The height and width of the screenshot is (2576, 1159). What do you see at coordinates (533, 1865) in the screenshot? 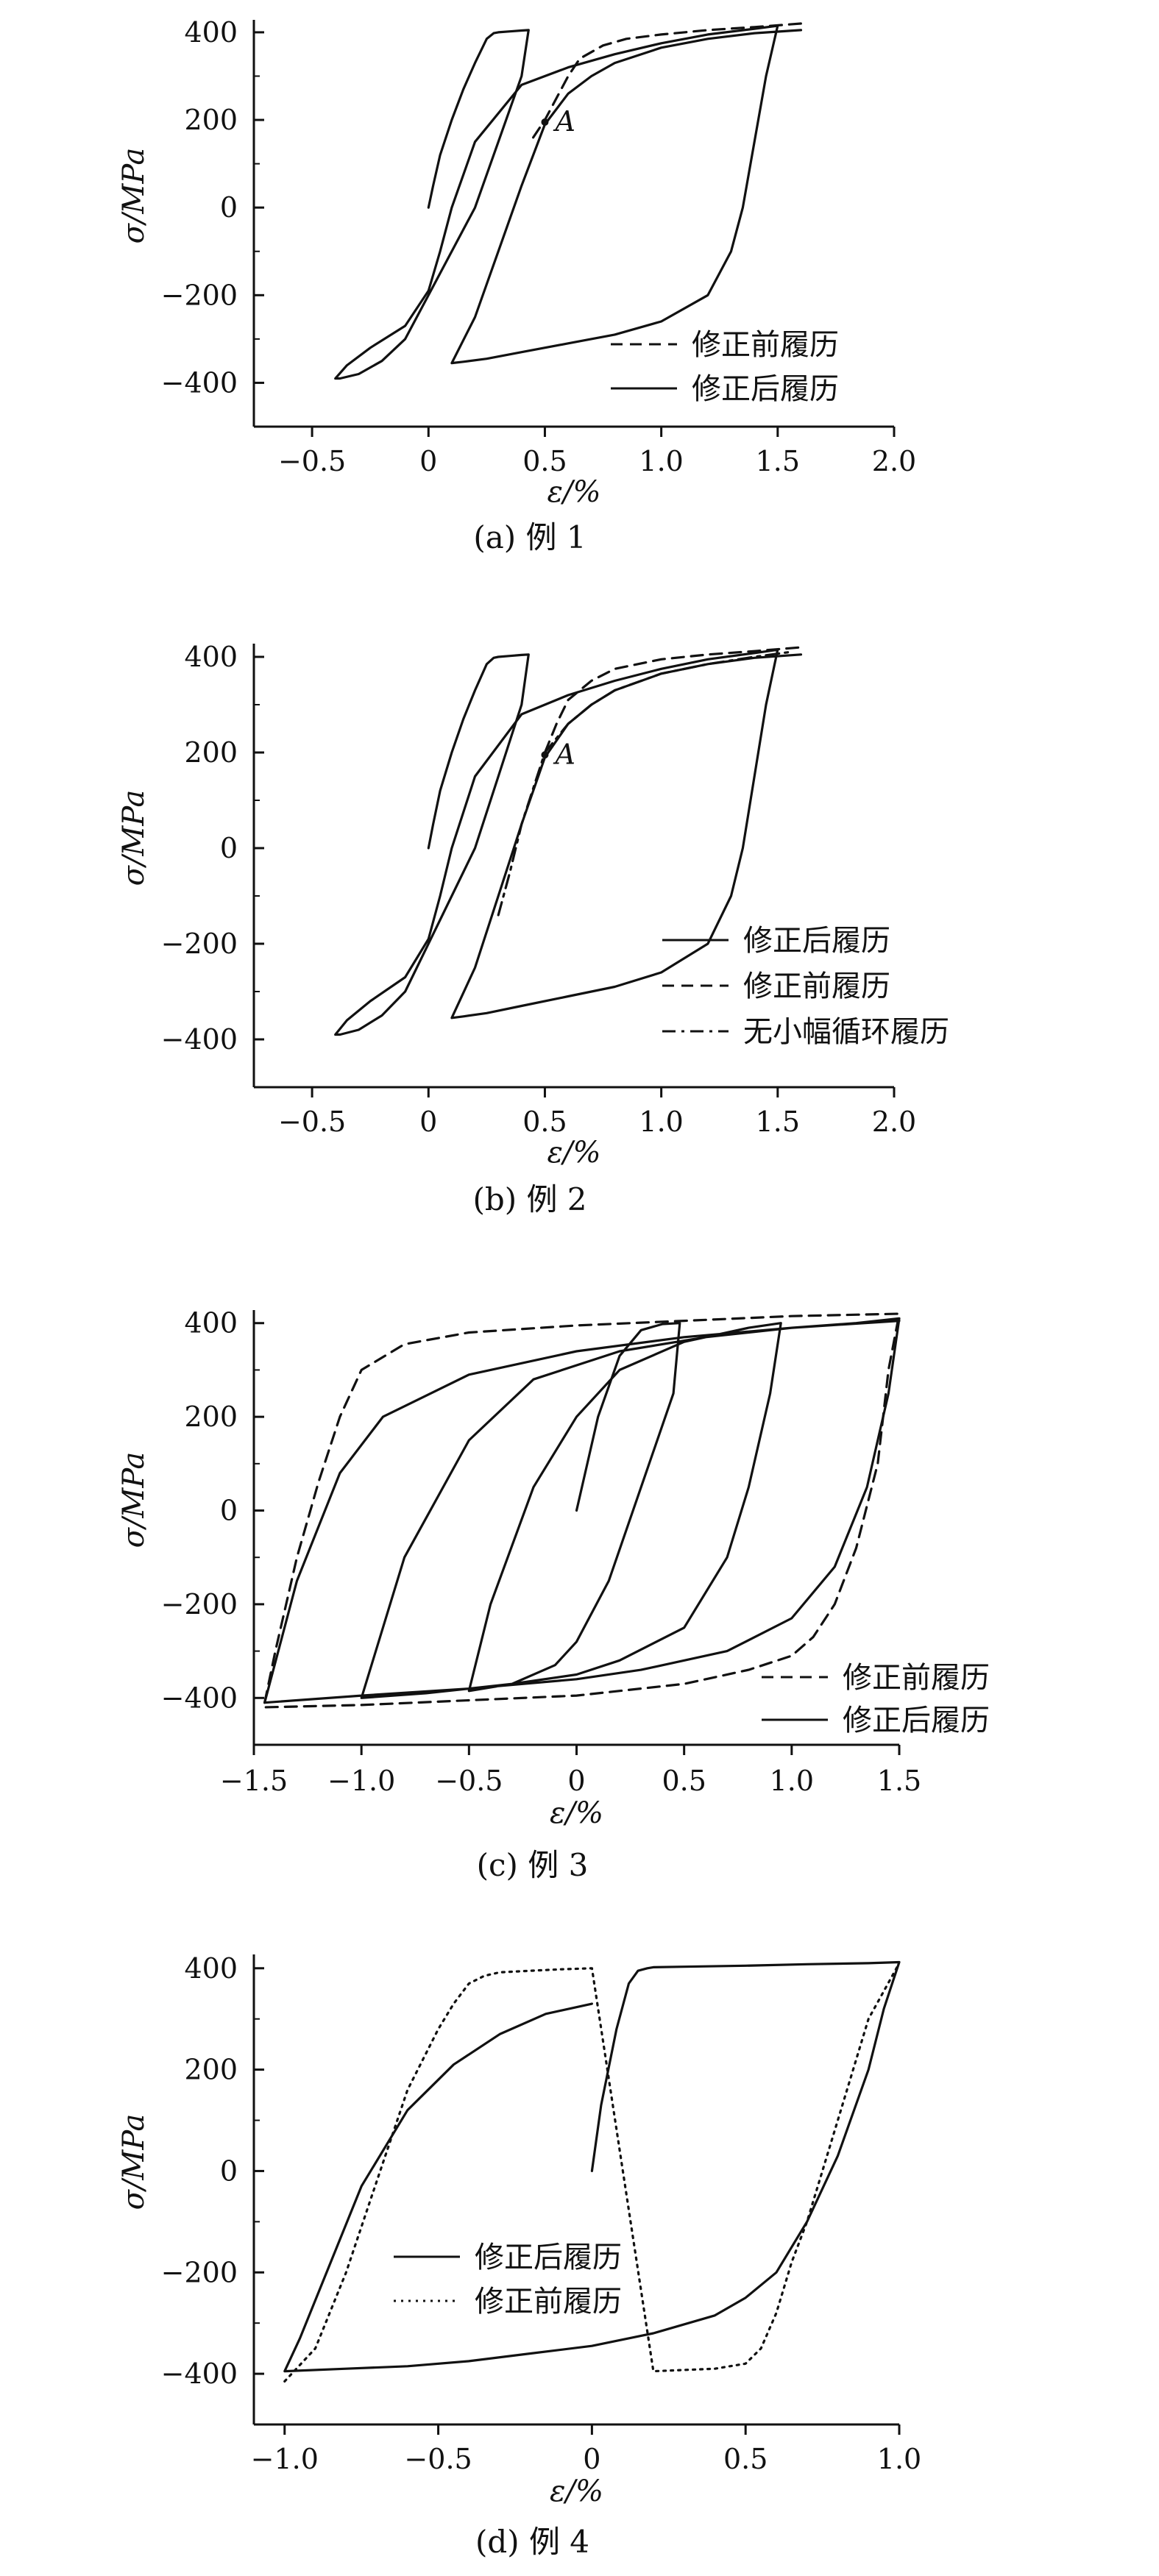
I see `panel-caption: (c) 例 3` at bounding box center [533, 1865].